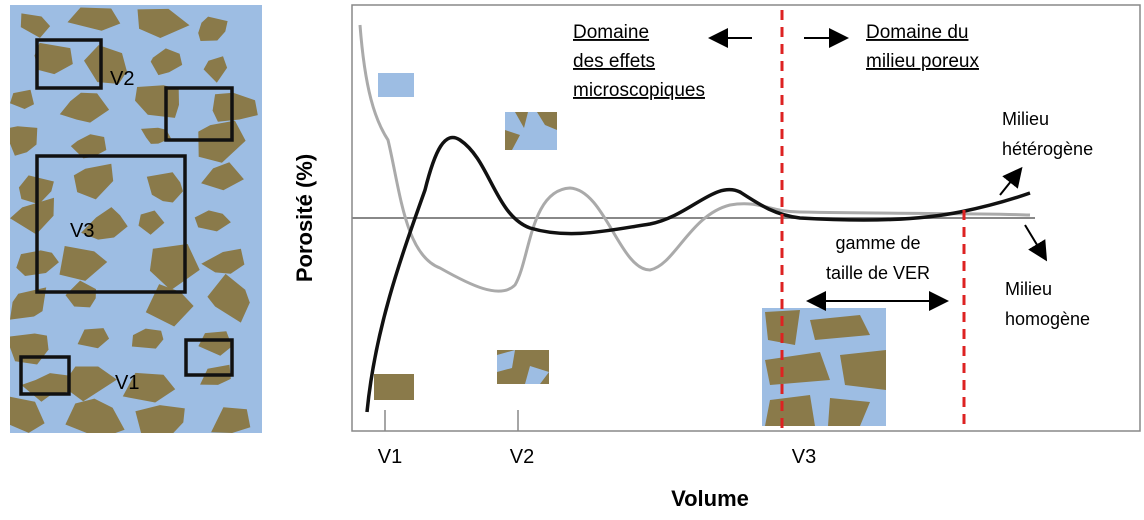 This screenshot has height=520, width=1144. I want to click on domain-label: Domaine du, so click(917, 32).